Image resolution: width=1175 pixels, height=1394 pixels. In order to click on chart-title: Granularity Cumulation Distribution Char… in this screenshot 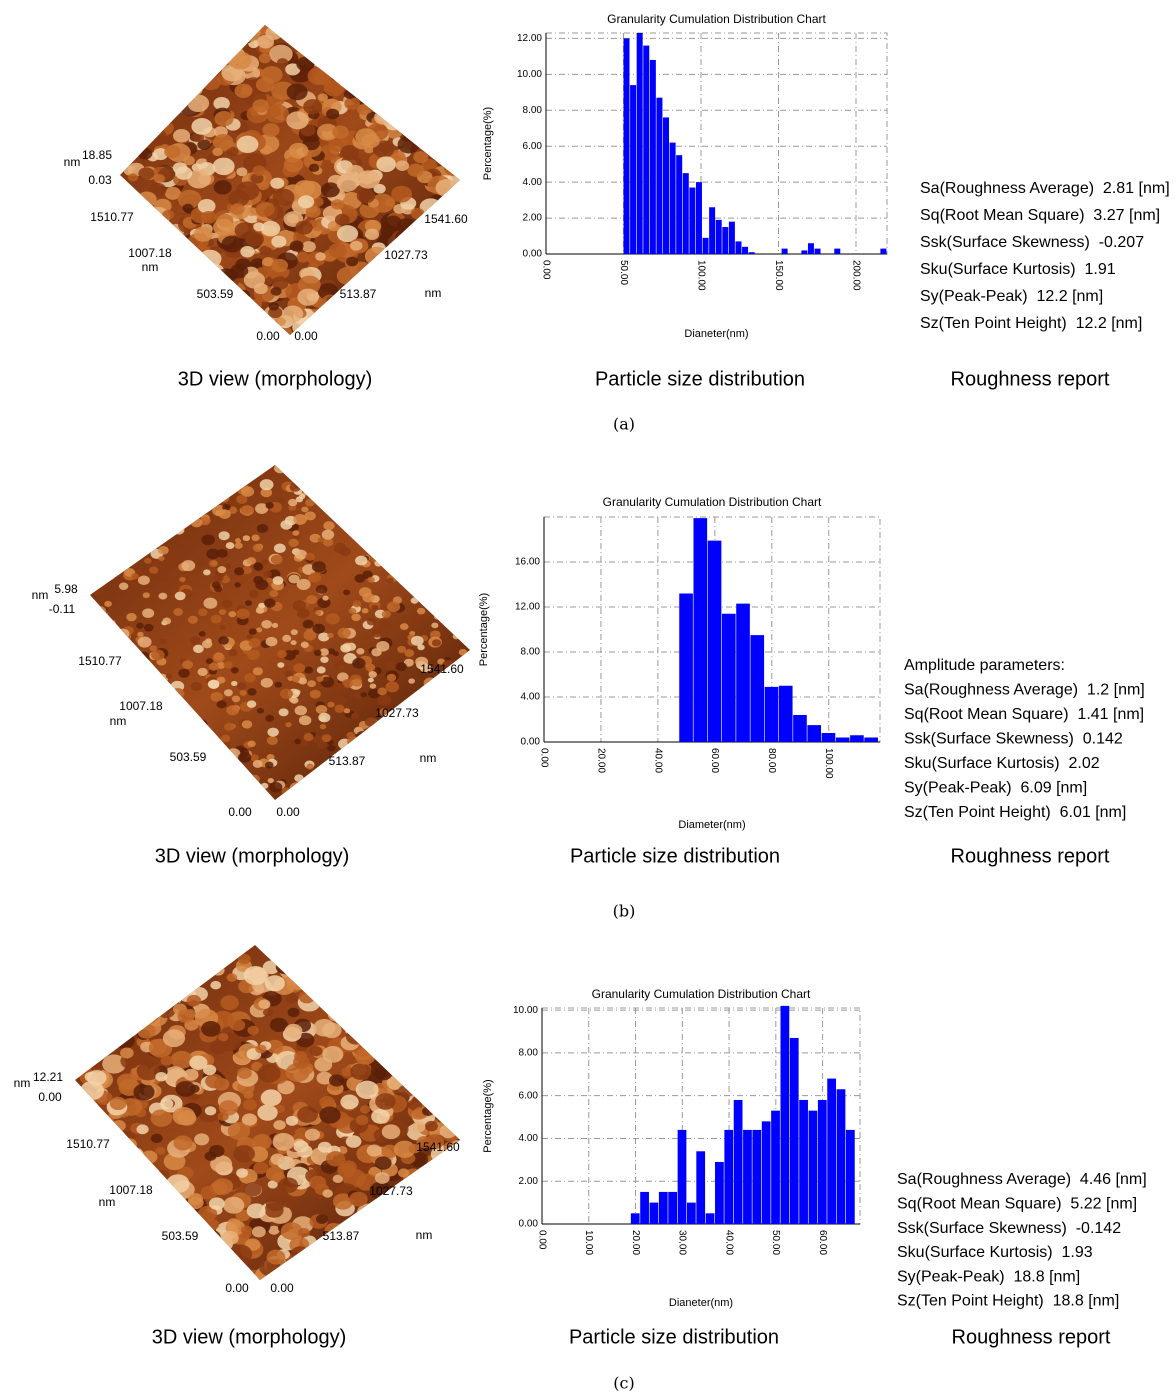, I will do `click(716, 19)`.